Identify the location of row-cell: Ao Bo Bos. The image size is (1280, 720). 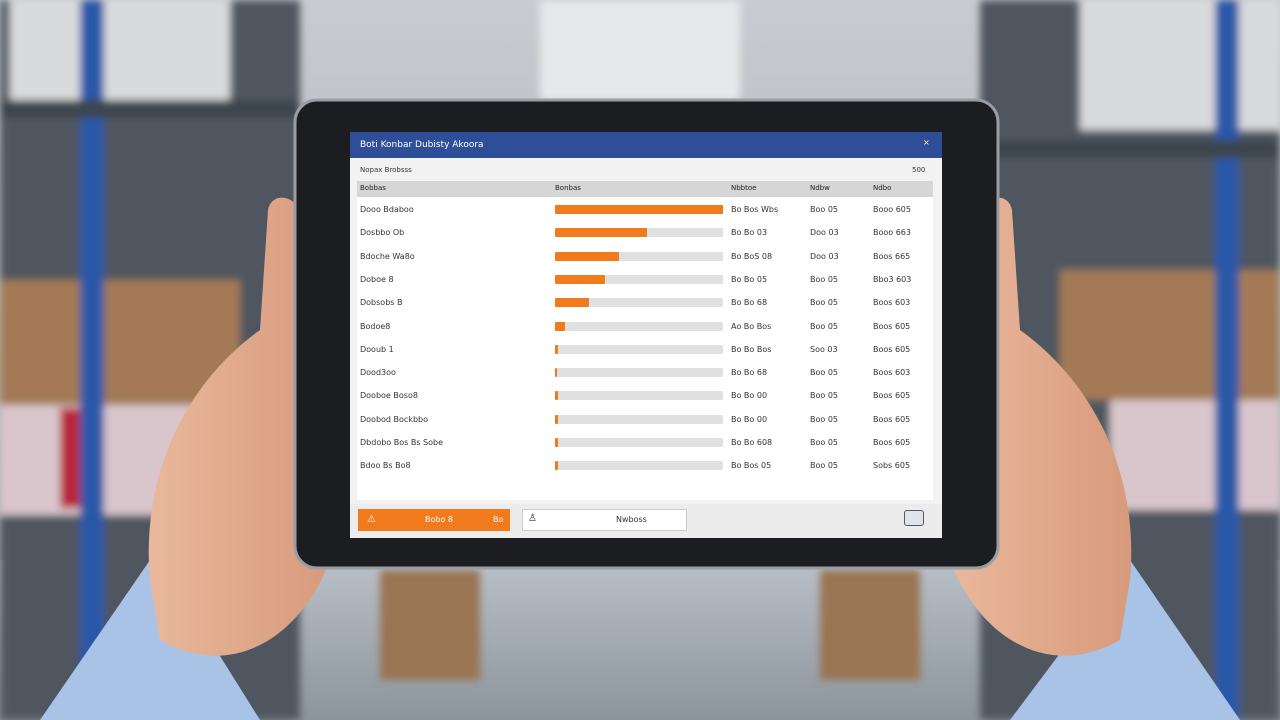
(751, 326).